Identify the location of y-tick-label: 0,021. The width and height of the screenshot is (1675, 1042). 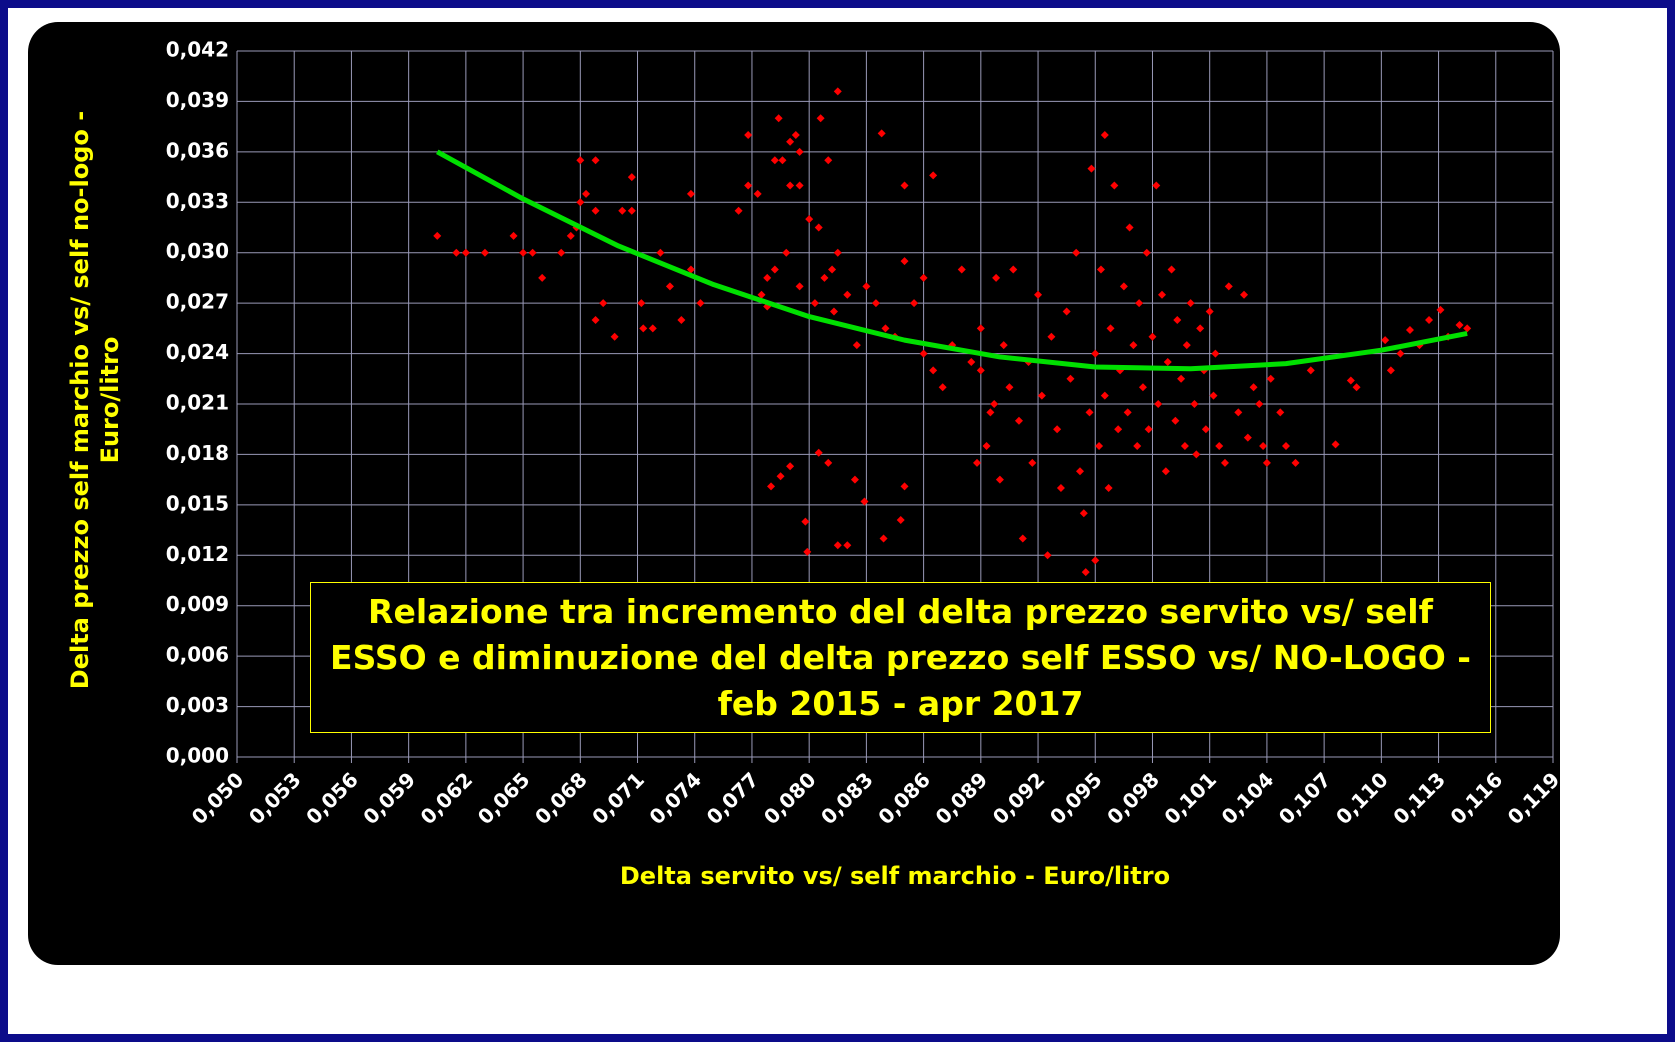
(197, 403).